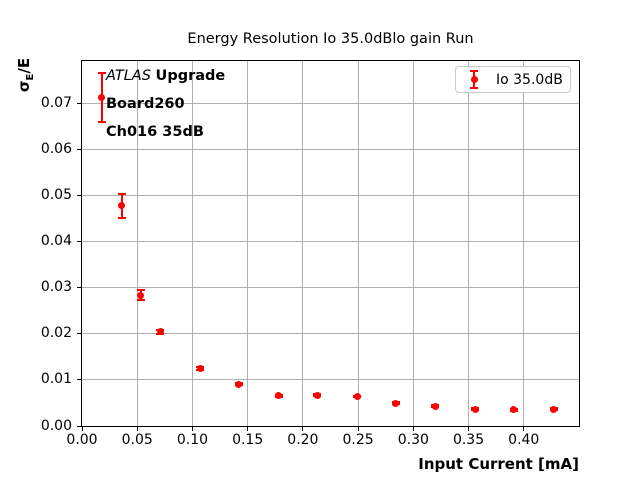 This screenshot has width=640, height=480. What do you see at coordinates (56, 379) in the screenshot?
I see `y-tick-label: 0.01` at bounding box center [56, 379].